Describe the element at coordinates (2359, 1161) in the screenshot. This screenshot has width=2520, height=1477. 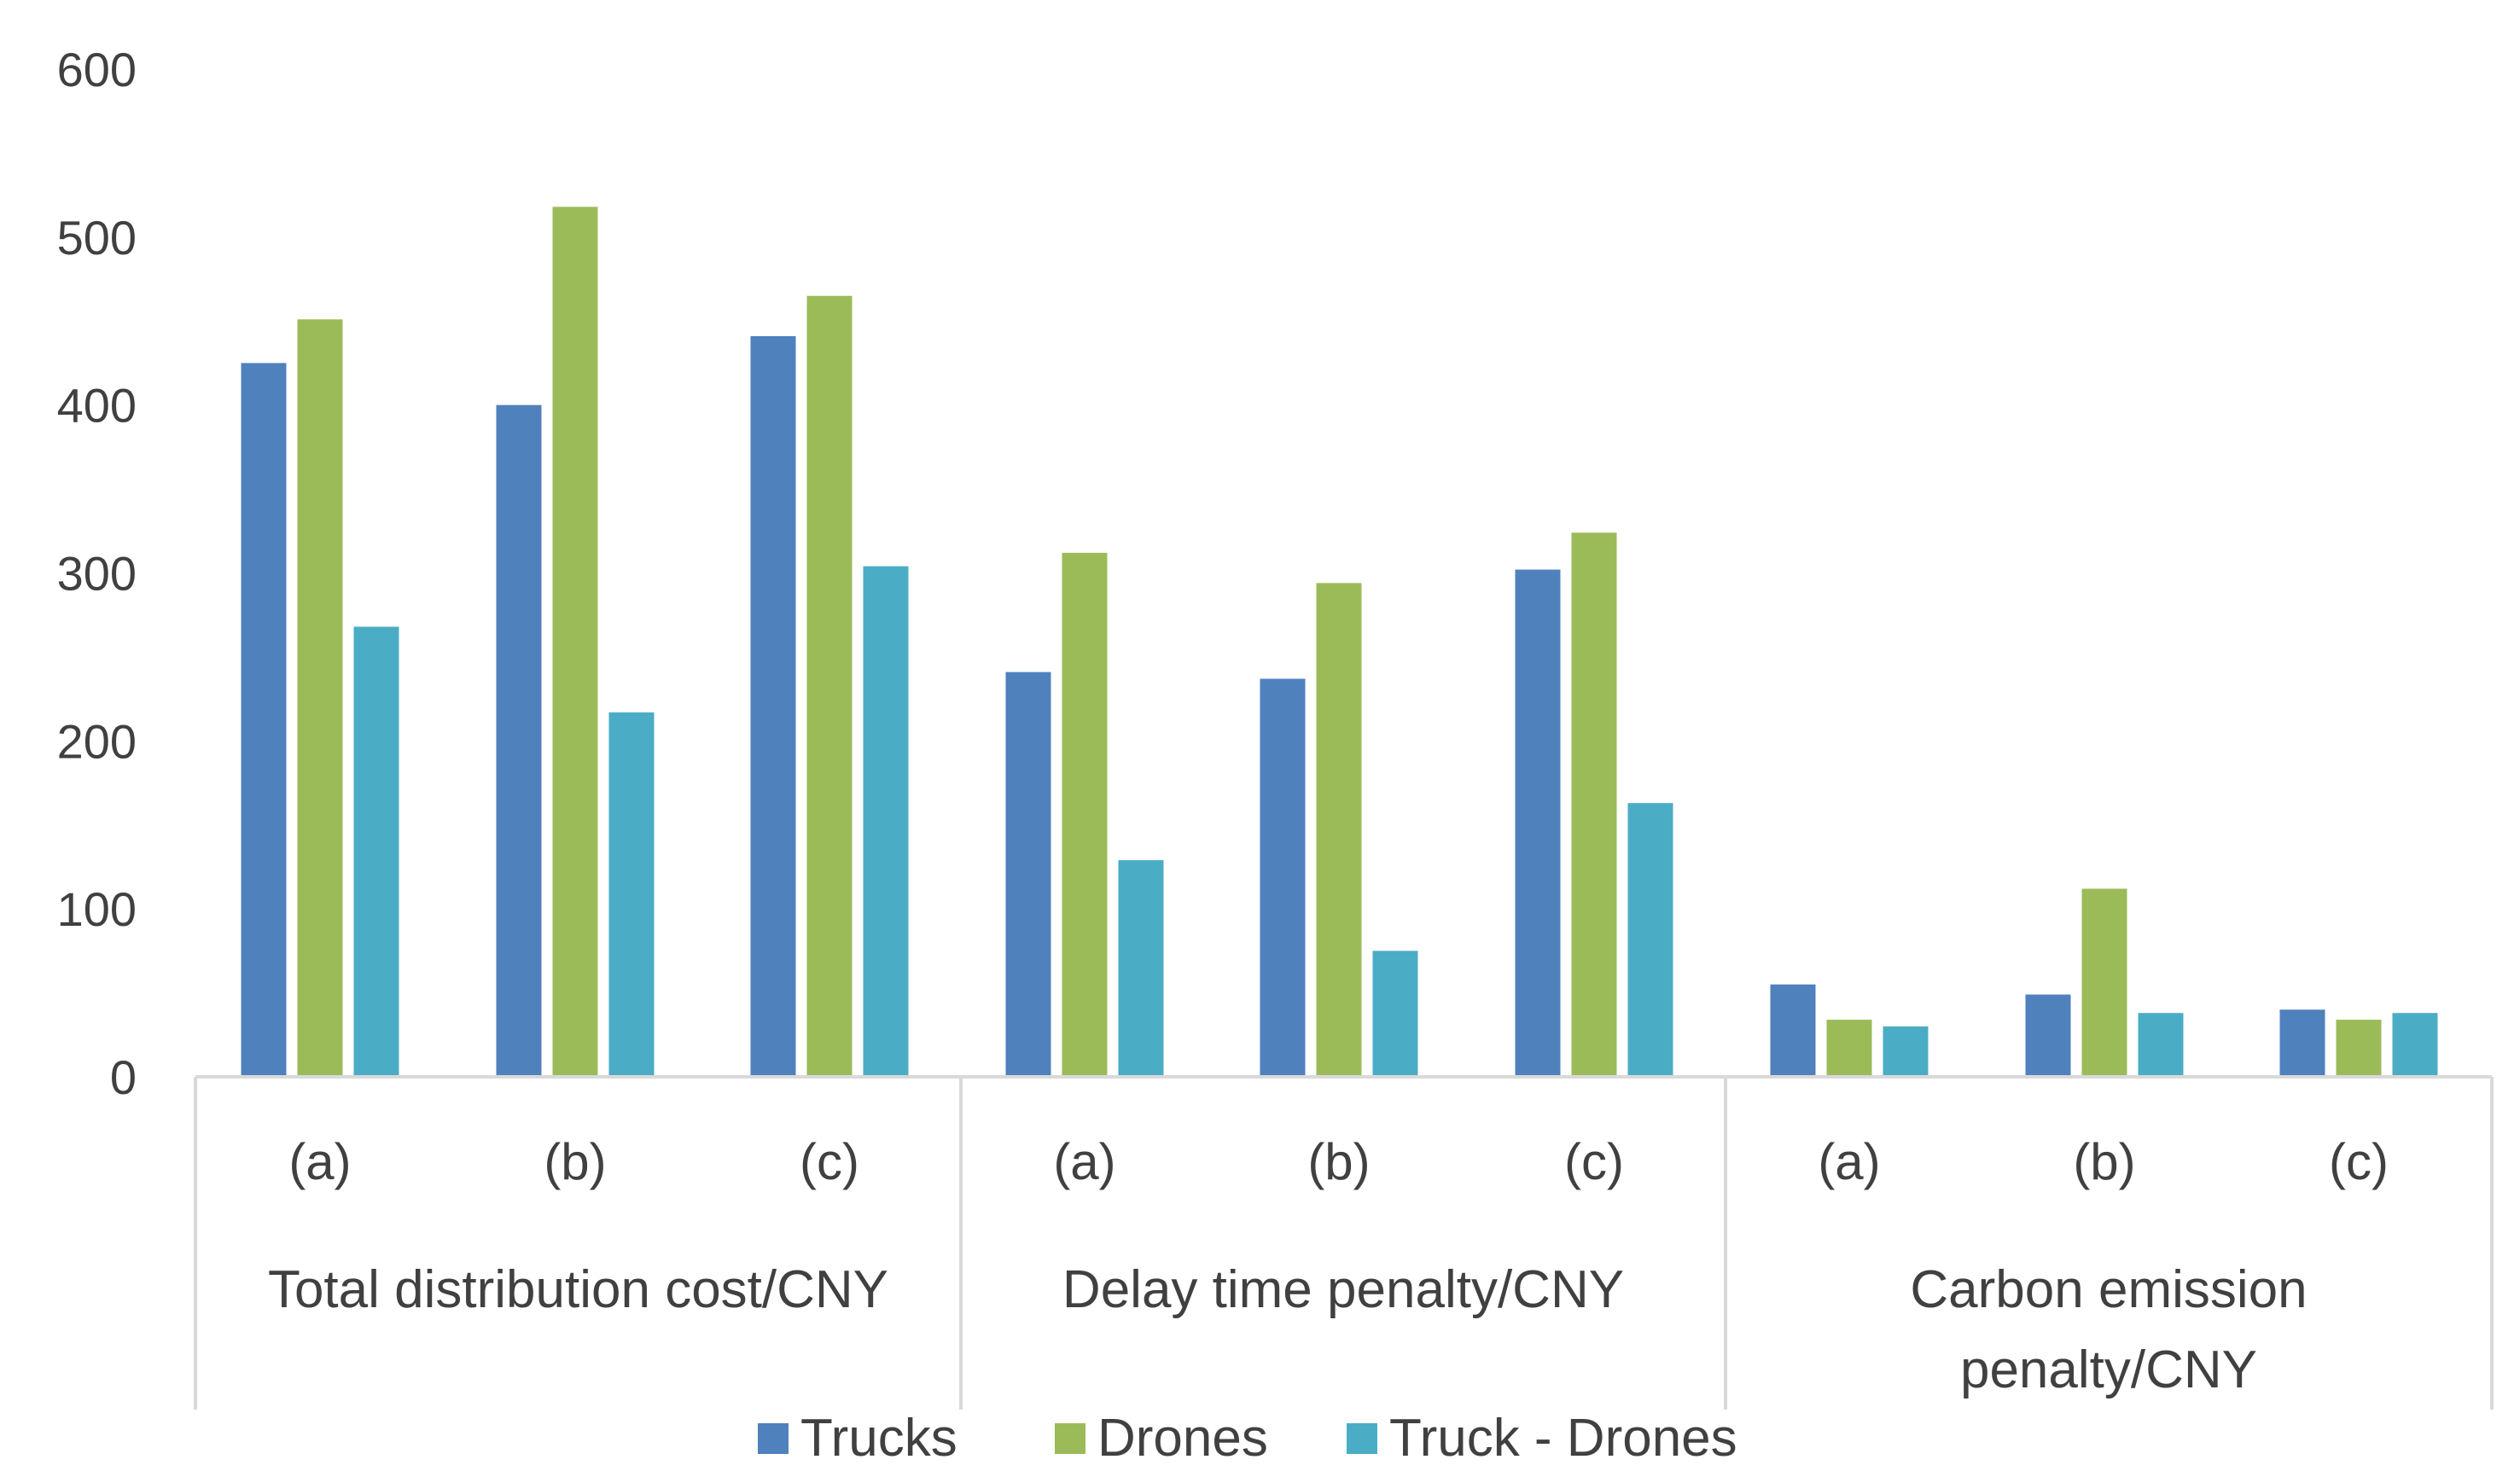
I see `x-tick-label-2-c: (c)` at that location.